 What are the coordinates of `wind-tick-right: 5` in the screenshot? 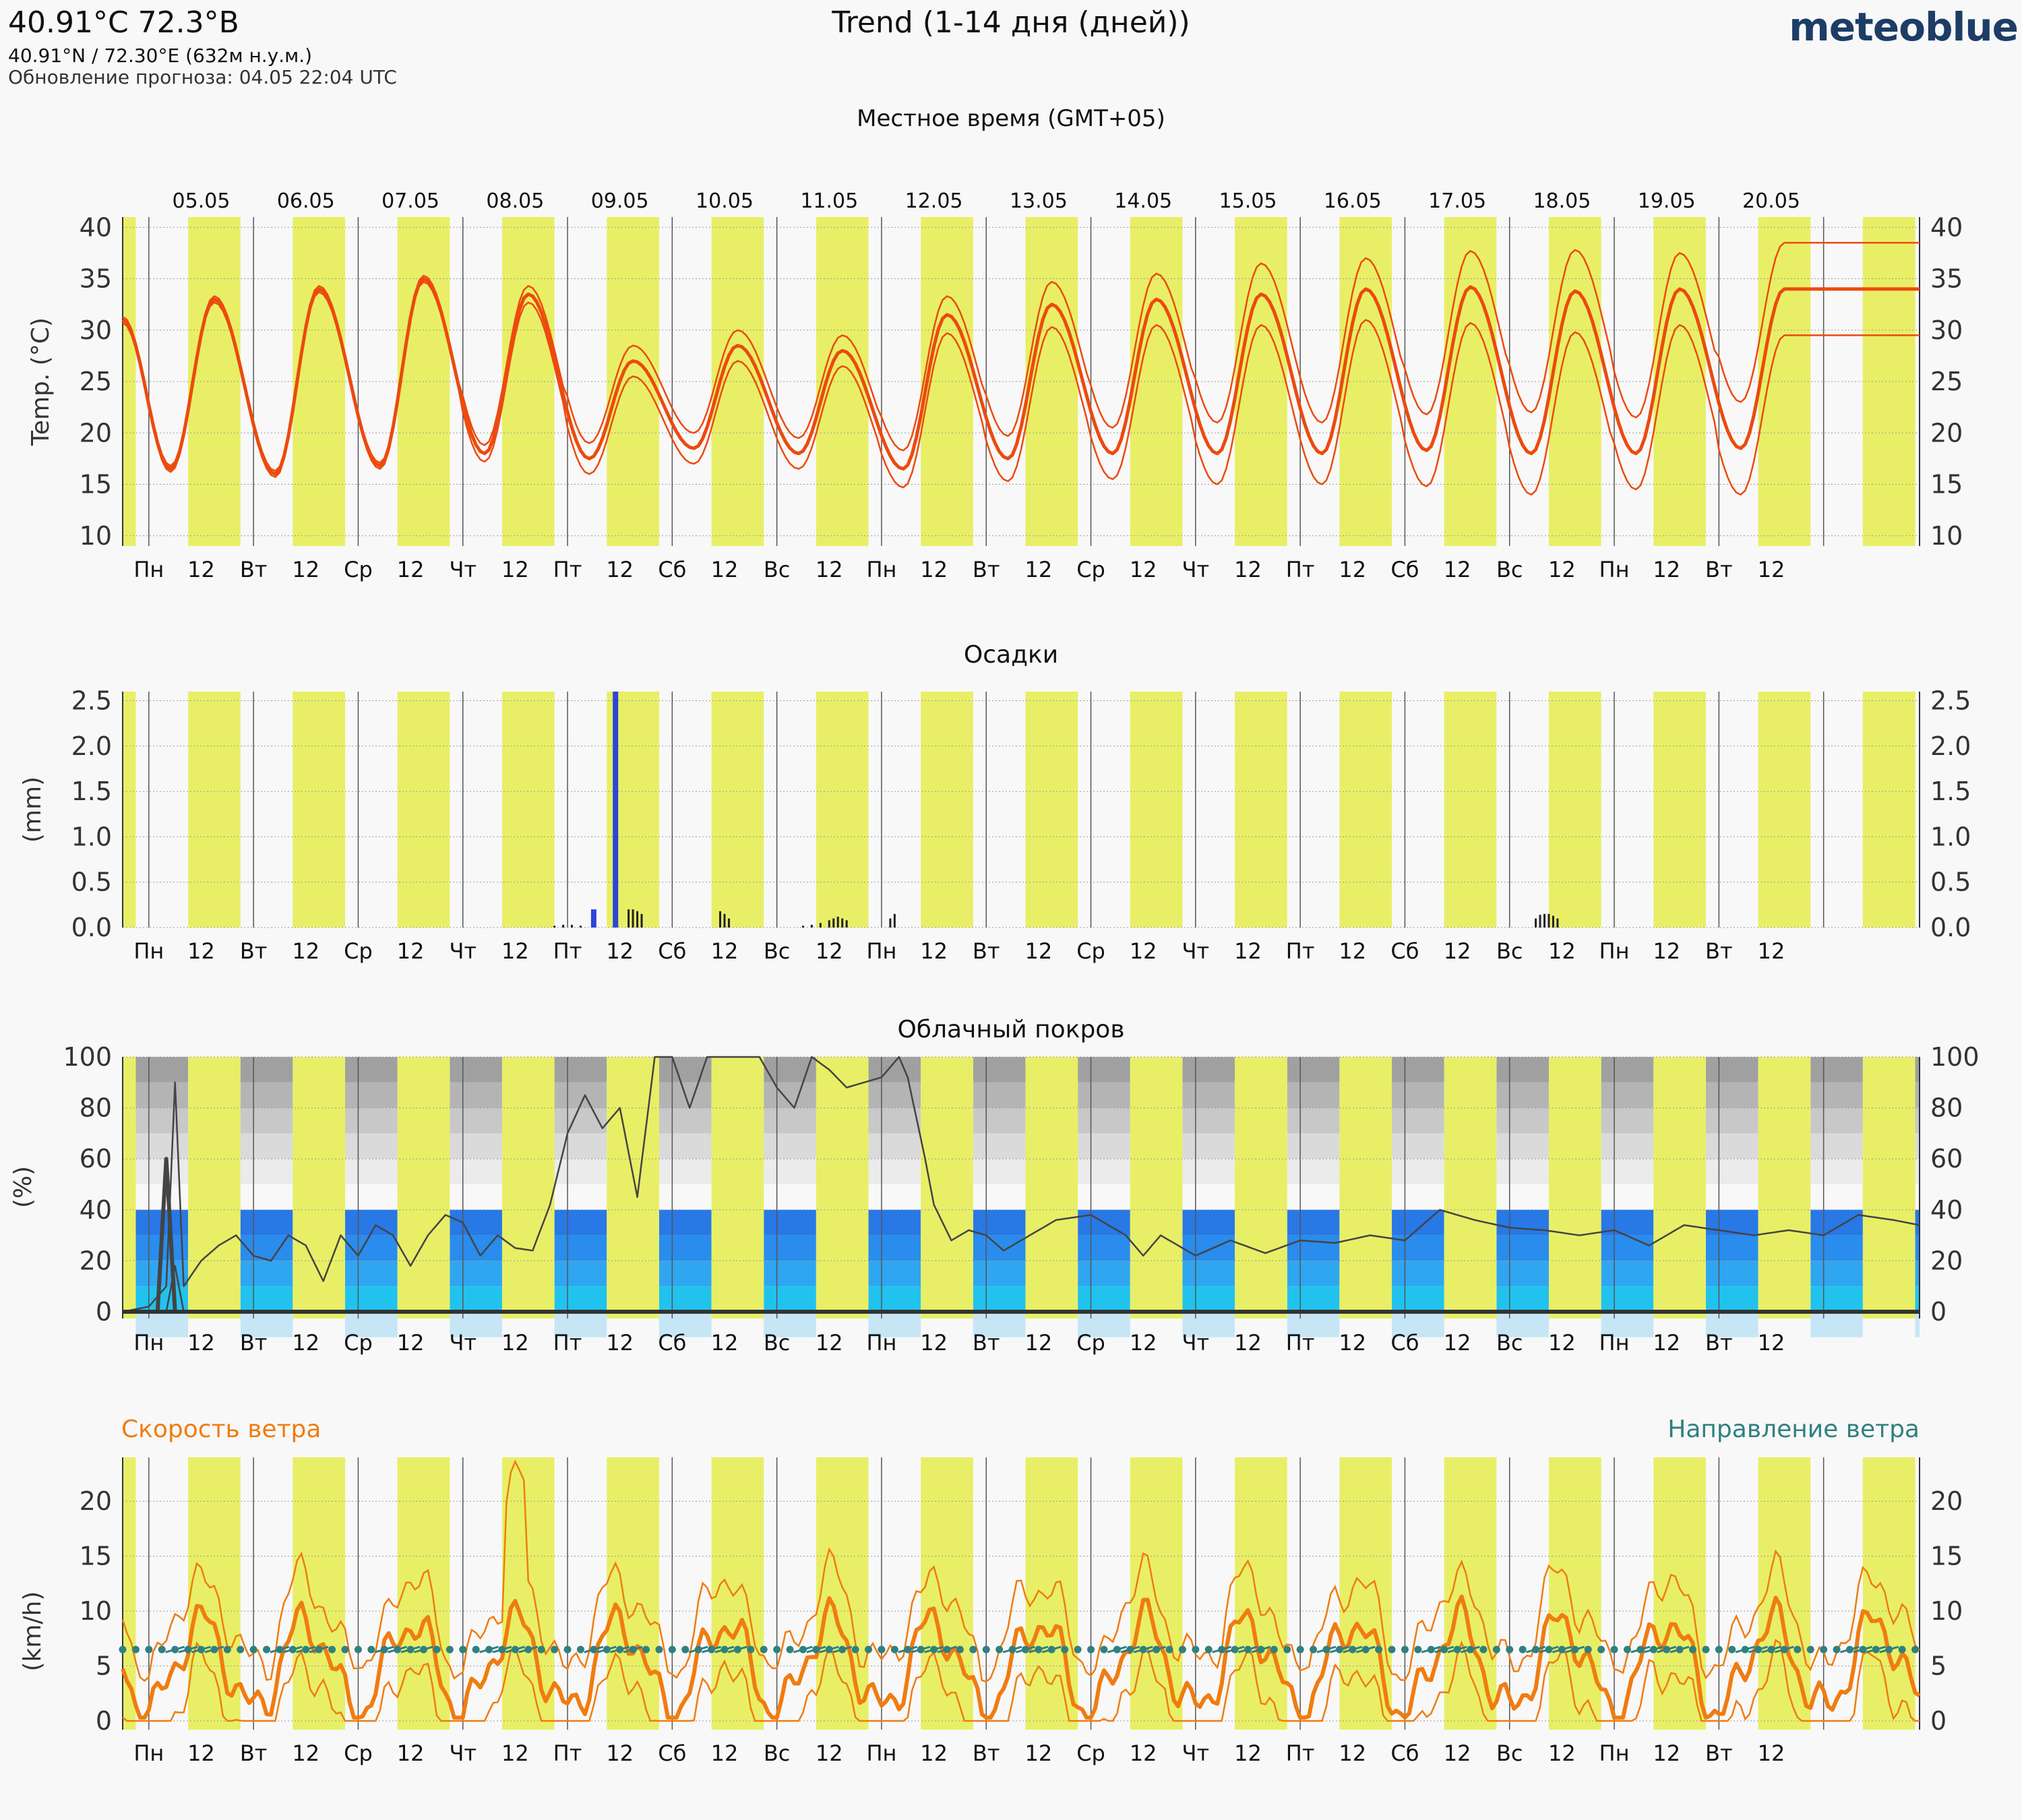 It's located at (1938, 1666).